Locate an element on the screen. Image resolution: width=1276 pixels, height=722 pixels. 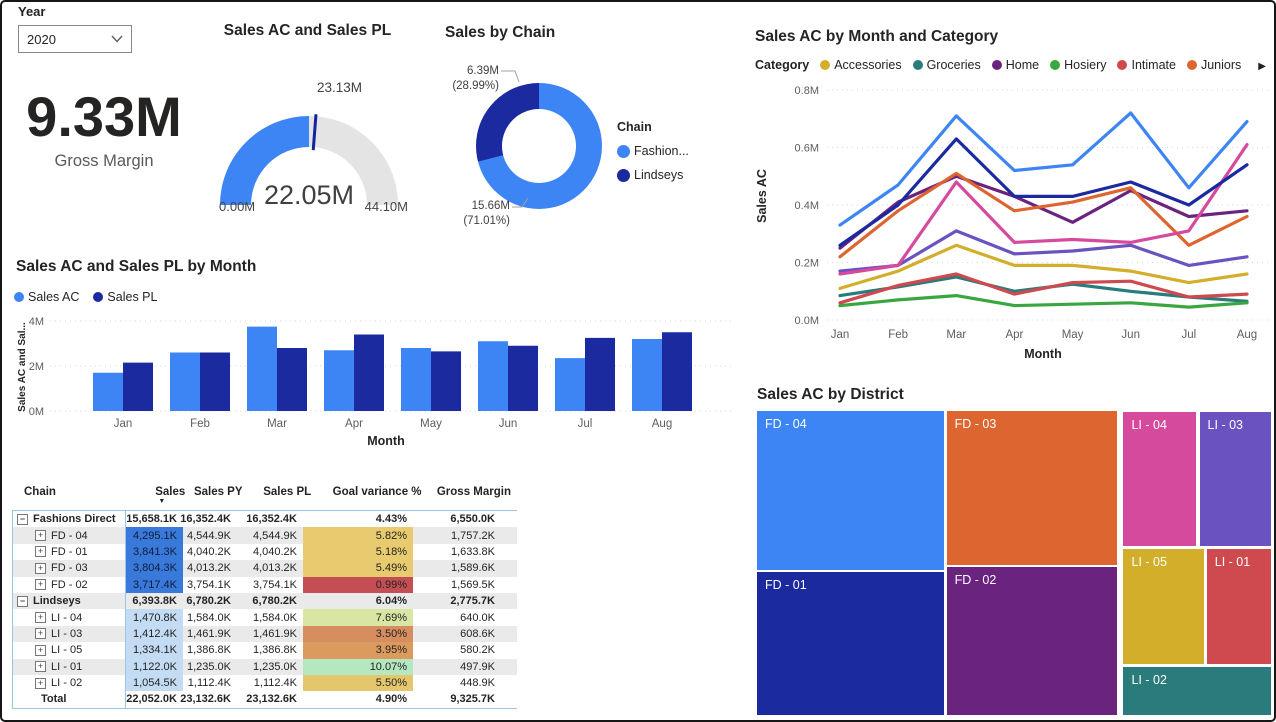
sales-py-cell: 1,461.9K is located at coordinates (208, 633).